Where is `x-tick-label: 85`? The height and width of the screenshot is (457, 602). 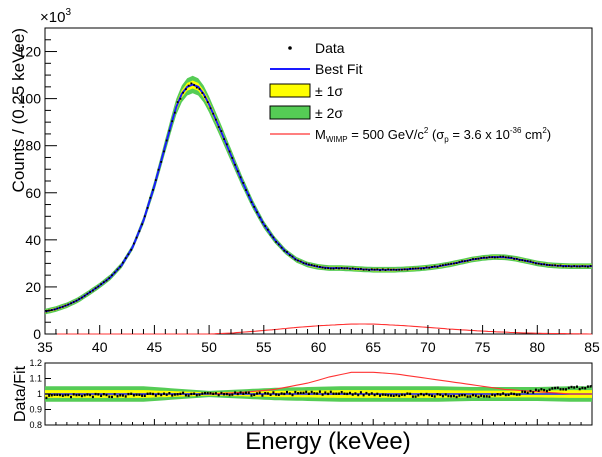 x-tick-label: 85 is located at coordinates (592, 347).